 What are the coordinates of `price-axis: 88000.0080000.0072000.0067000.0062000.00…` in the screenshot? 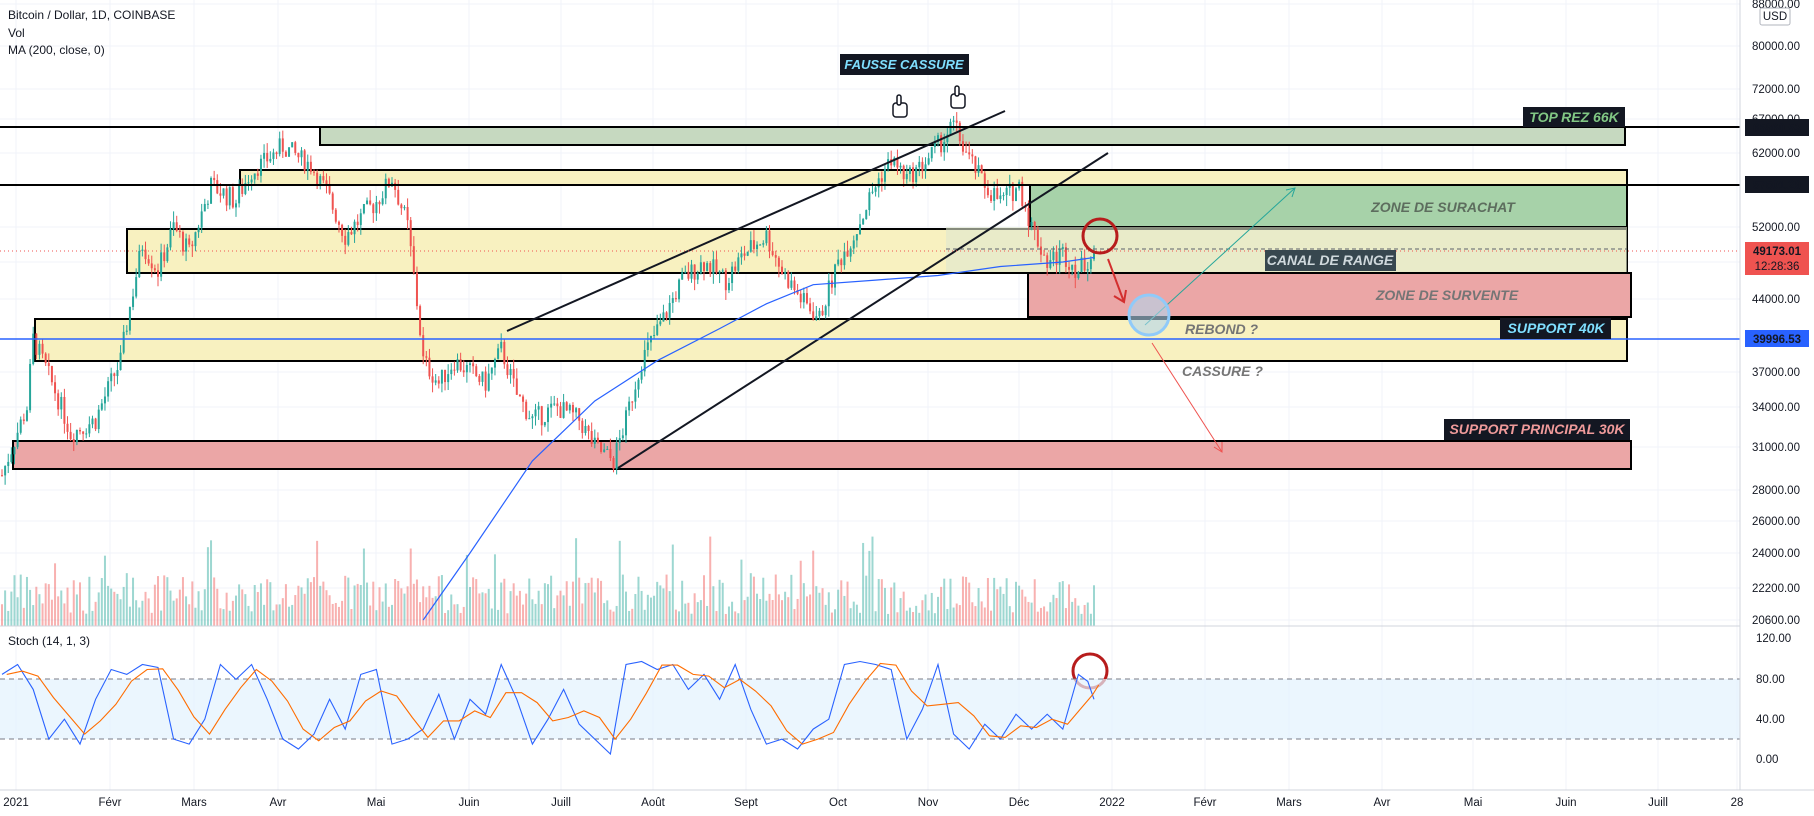 It's located at (1776, 395).